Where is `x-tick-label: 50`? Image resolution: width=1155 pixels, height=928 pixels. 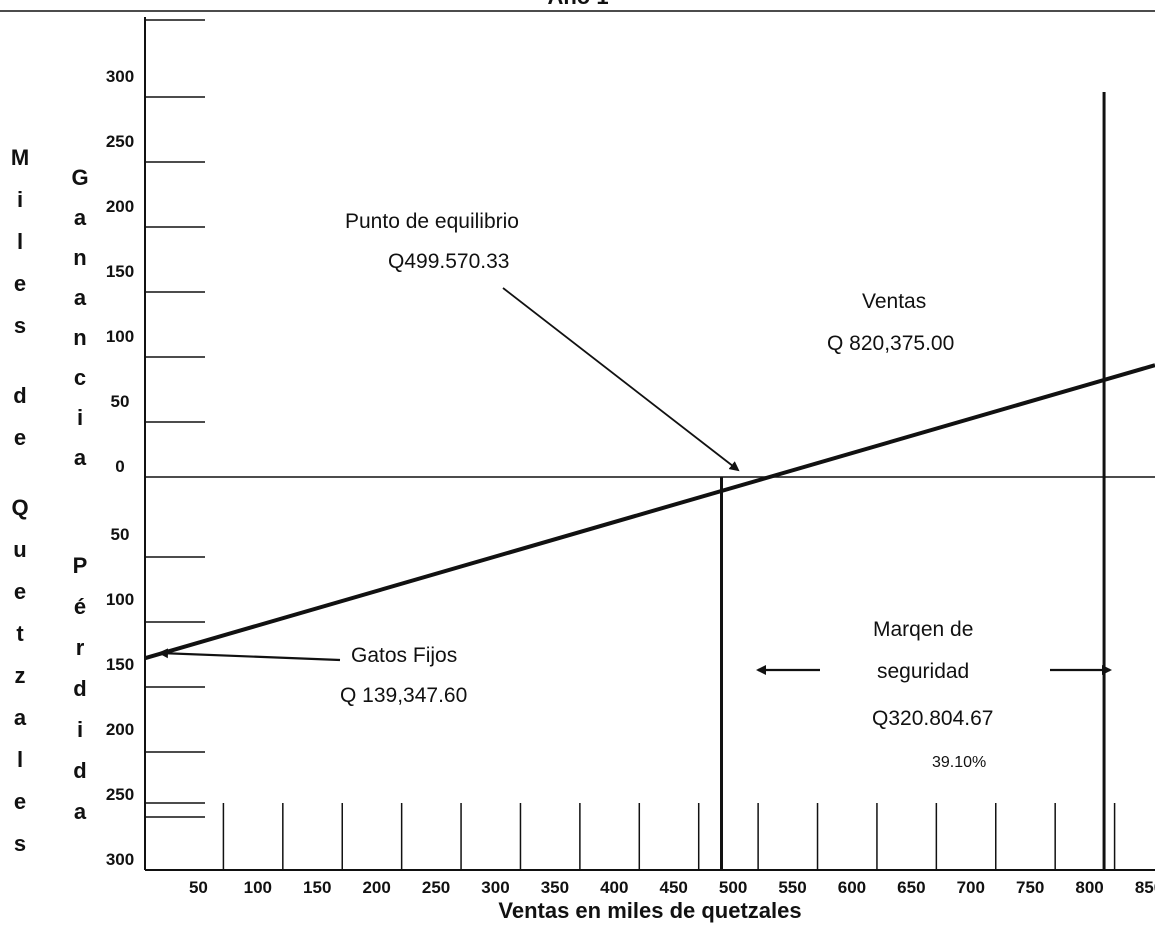 x-tick-label: 50 is located at coordinates (198, 887).